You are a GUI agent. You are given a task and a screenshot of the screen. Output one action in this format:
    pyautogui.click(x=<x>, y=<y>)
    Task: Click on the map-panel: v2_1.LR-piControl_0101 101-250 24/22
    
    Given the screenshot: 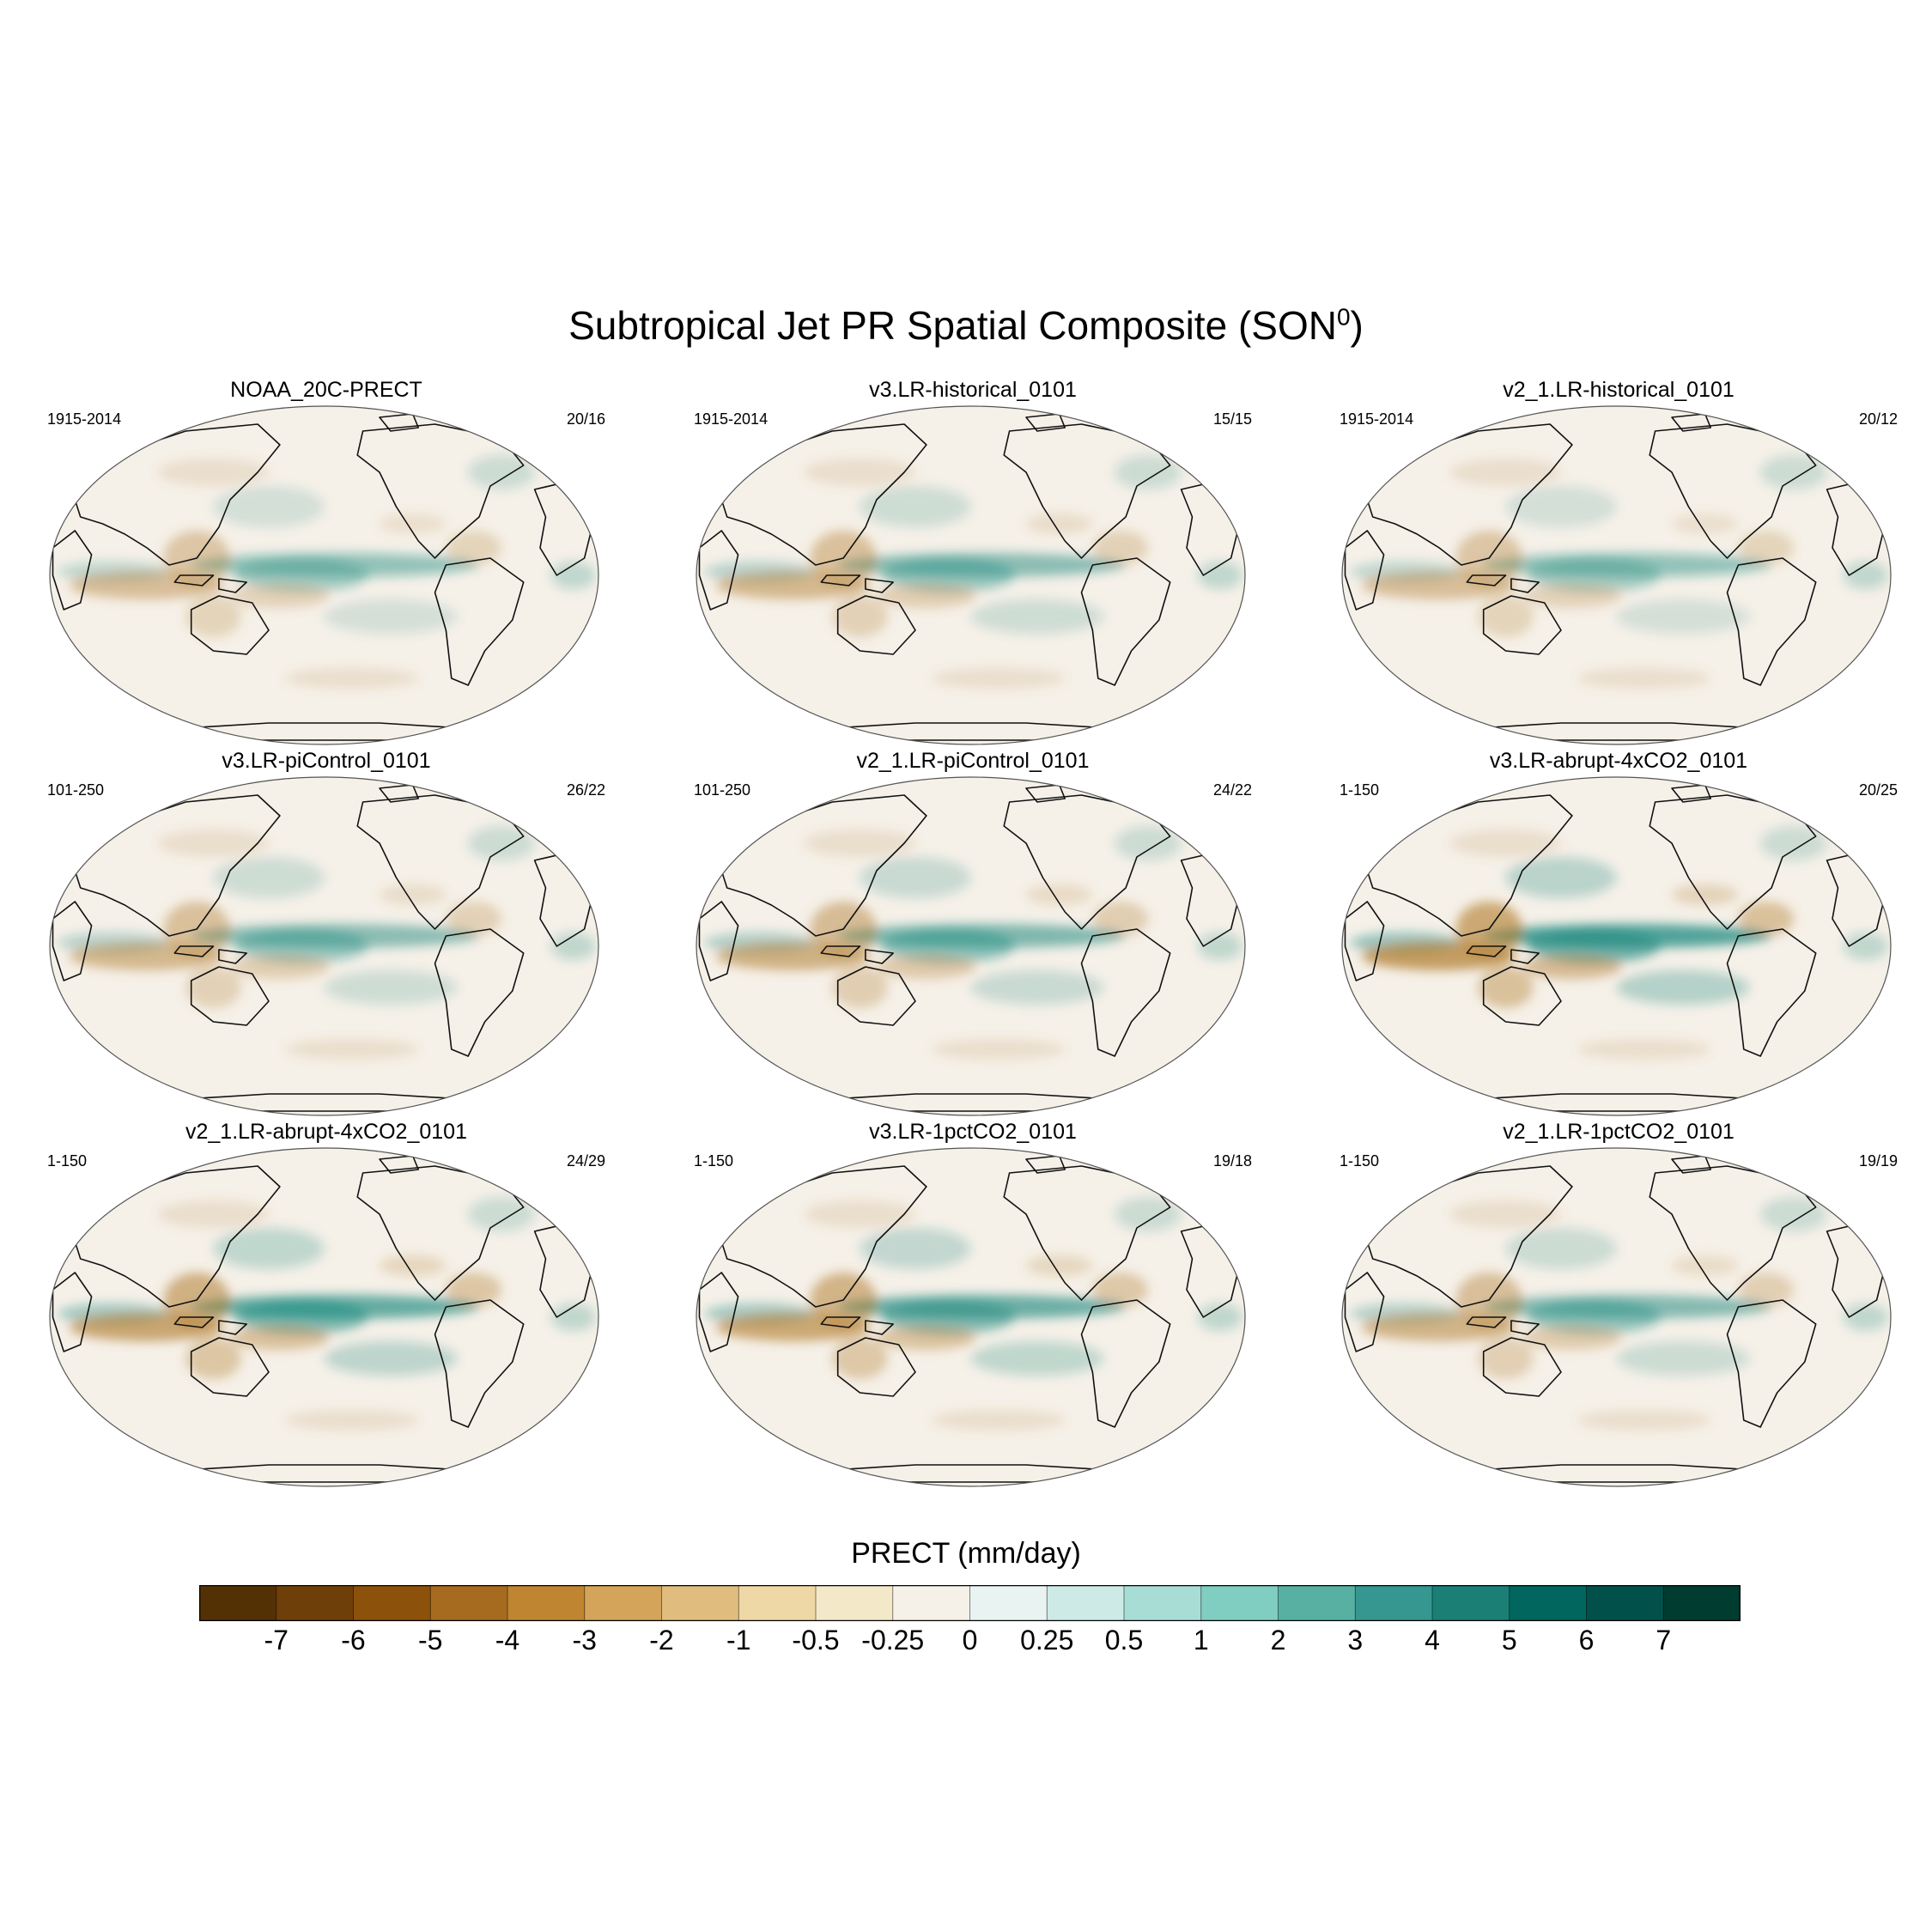 What is the action you would take?
    pyautogui.click(x=973, y=935)
    